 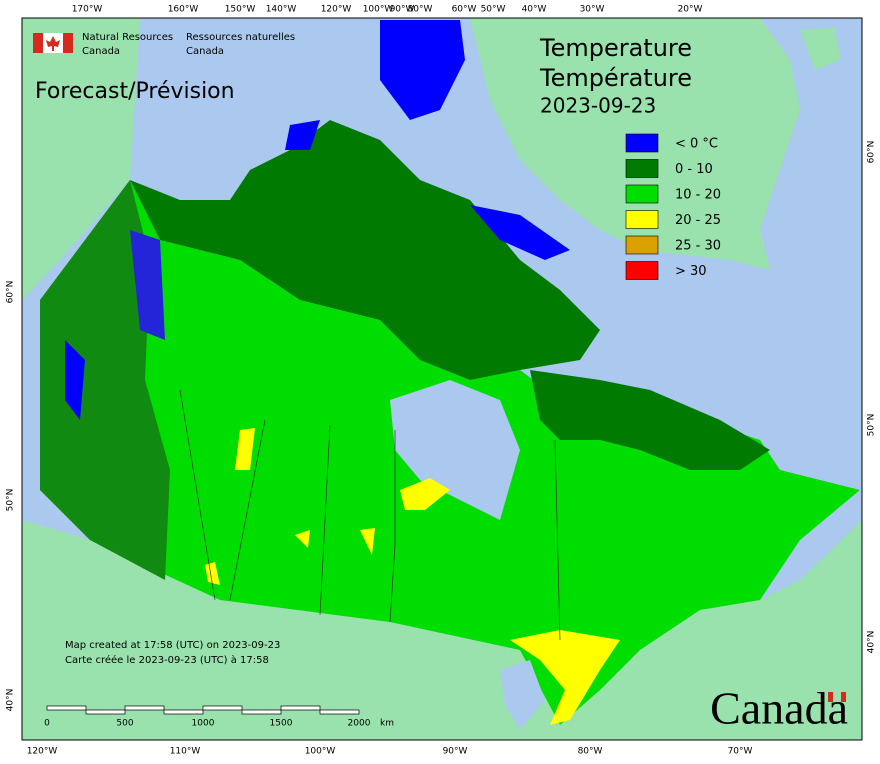 What do you see at coordinates (691, 271) in the screenshot?
I see `legend-label: > 30` at bounding box center [691, 271].